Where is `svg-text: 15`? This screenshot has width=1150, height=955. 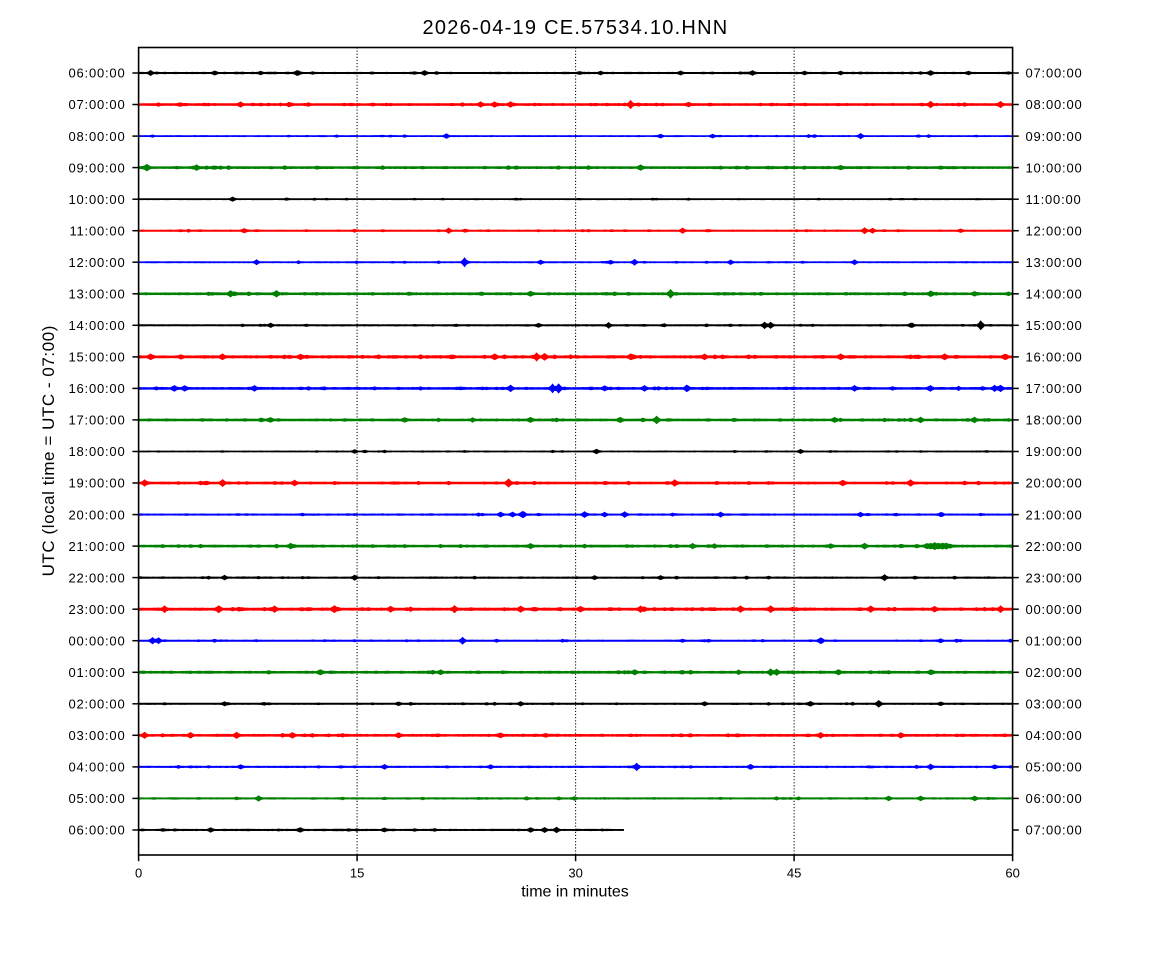
svg-text: 15 is located at coordinates (357, 872).